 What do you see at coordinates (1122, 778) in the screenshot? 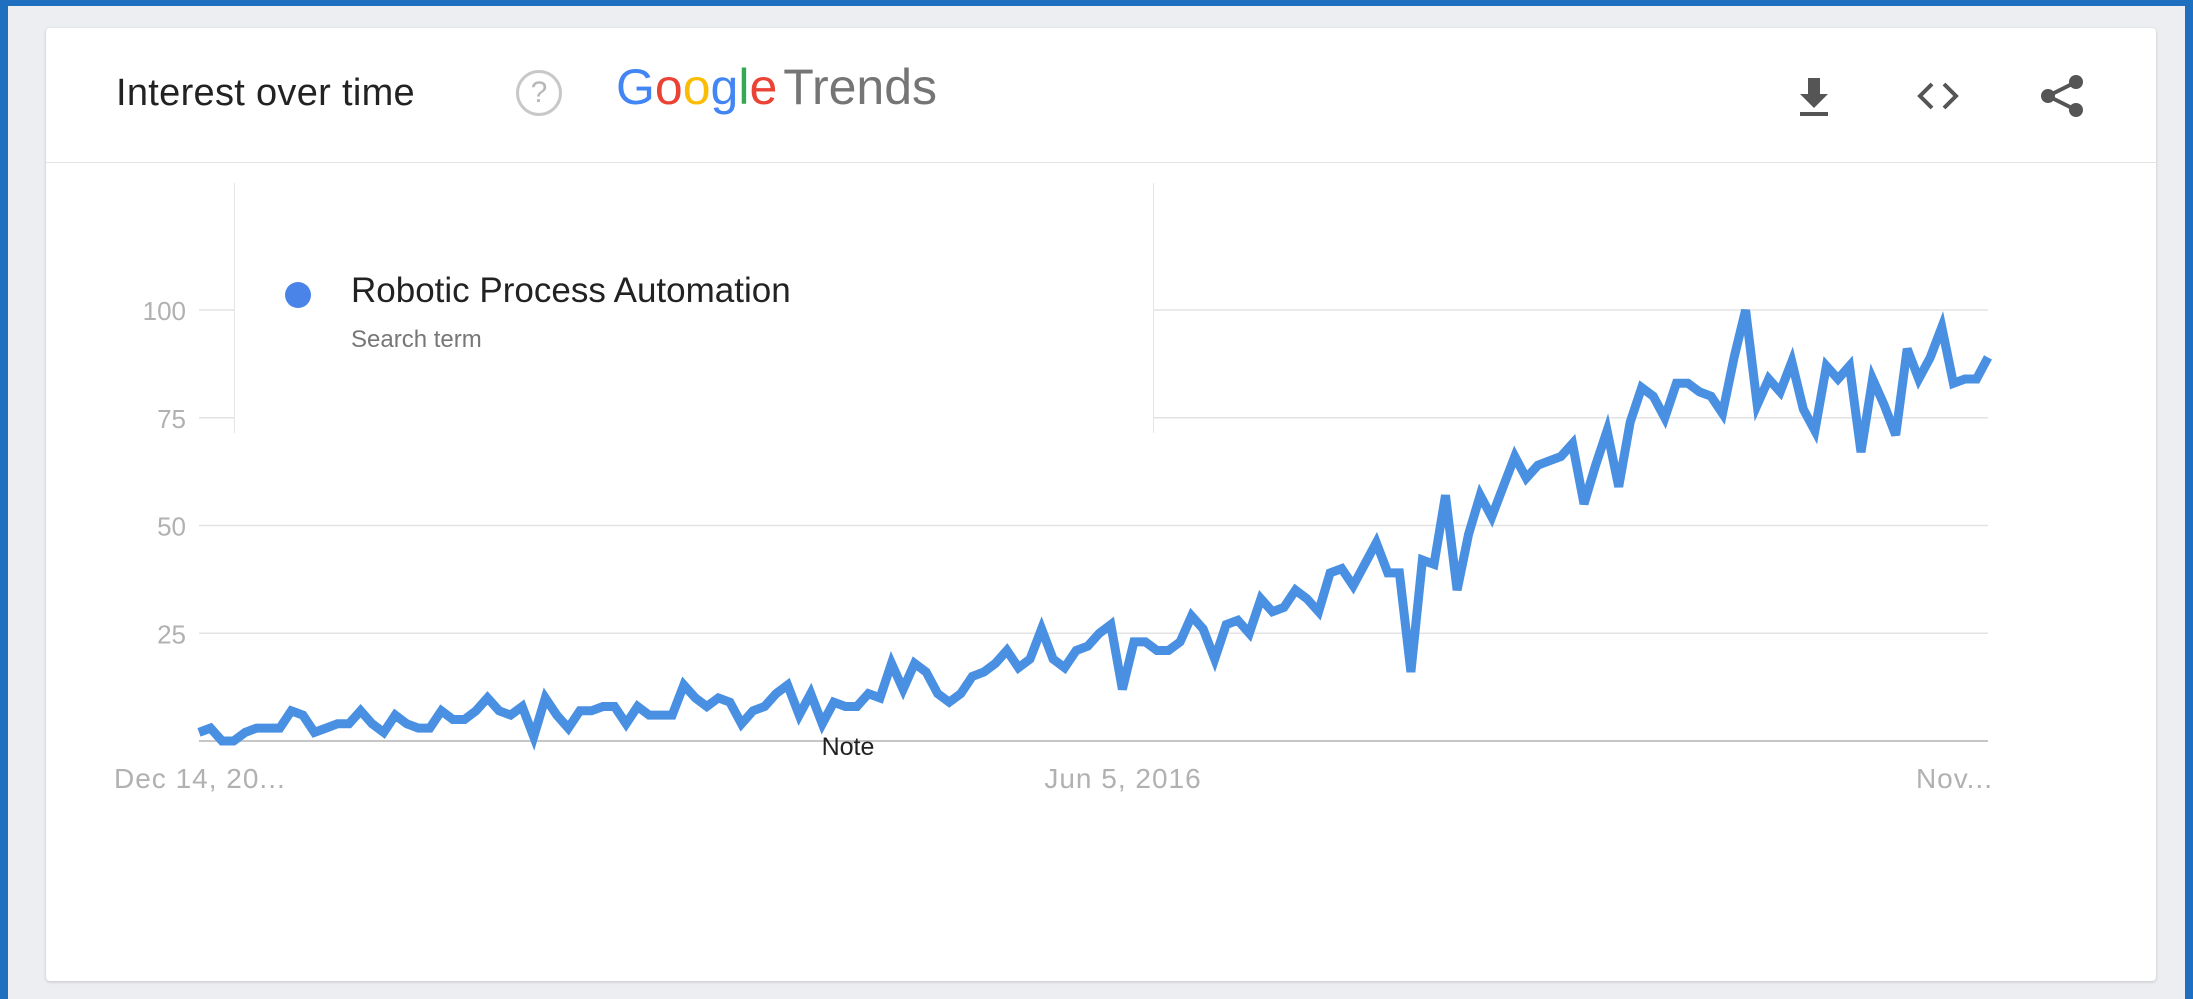
I see `x-tick-label: Jun 5, 2016` at bounding box center [1122, 778].